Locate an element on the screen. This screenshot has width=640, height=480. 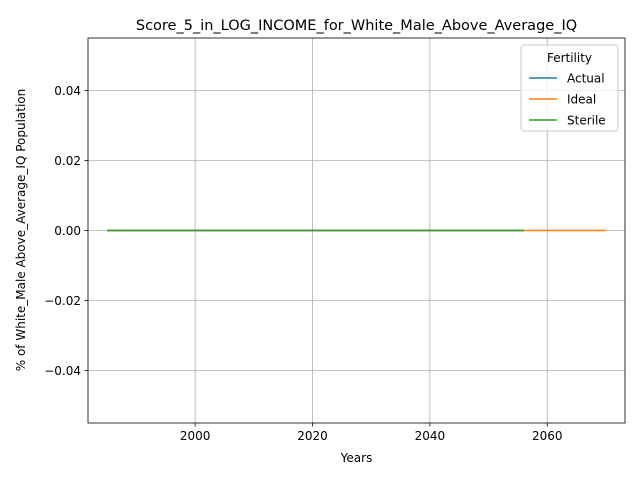
legend-label-sterile: Sterile is located at coordinates (586, 121).